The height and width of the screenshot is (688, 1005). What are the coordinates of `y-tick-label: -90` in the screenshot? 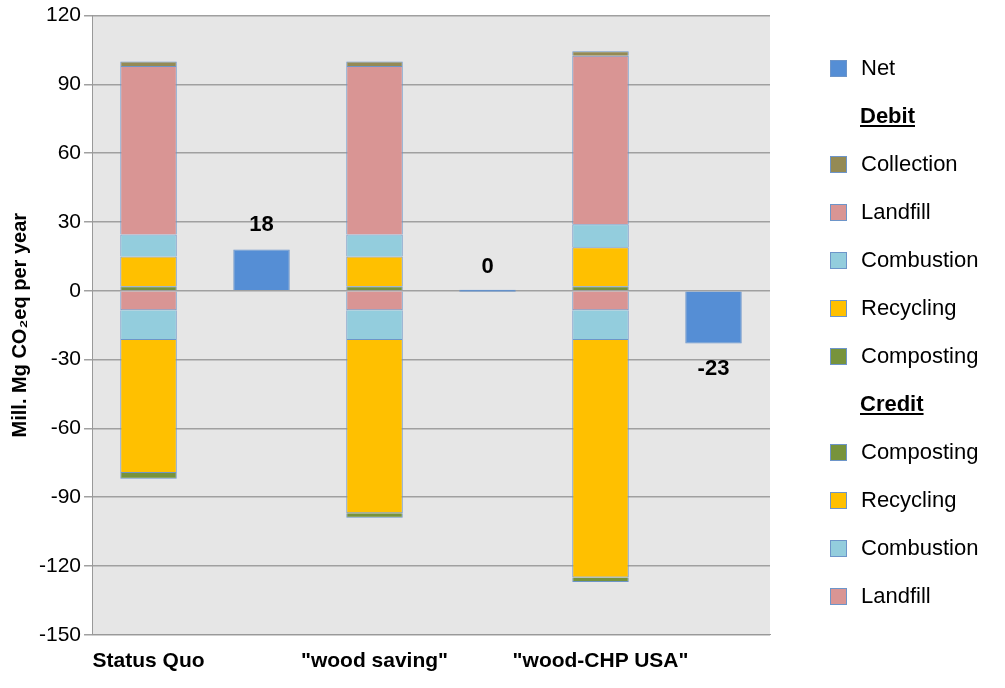 It's located at (66, 495).